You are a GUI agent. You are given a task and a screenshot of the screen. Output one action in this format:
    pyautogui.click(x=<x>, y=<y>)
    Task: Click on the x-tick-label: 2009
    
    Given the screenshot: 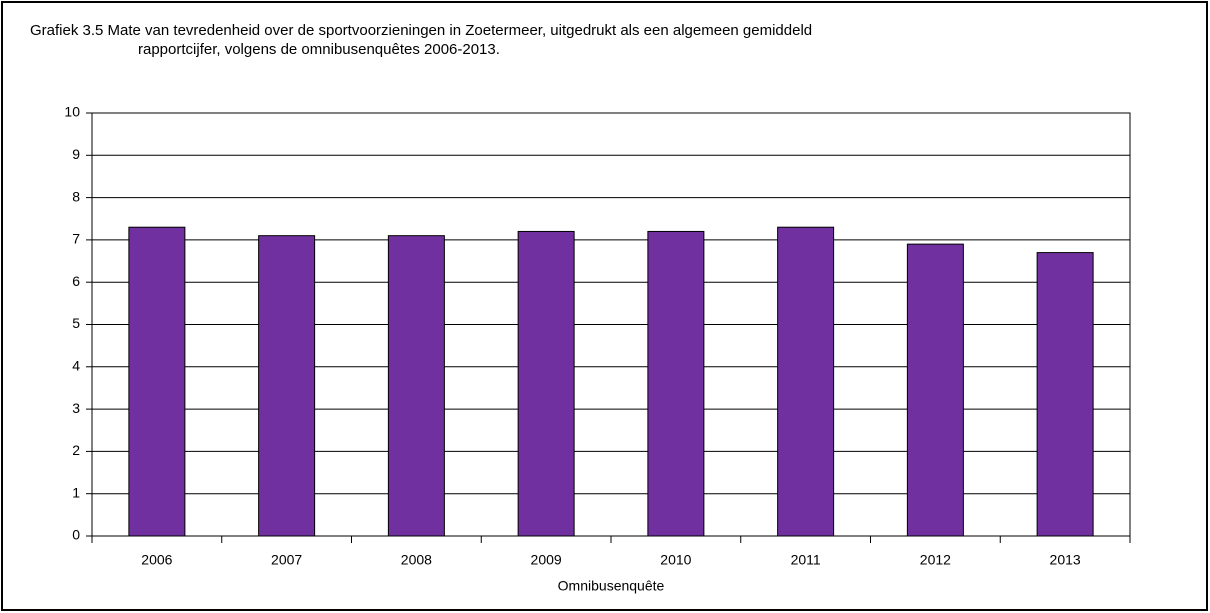 What is the action you would take?
    pyautogui.click(x=546, y=560)
    